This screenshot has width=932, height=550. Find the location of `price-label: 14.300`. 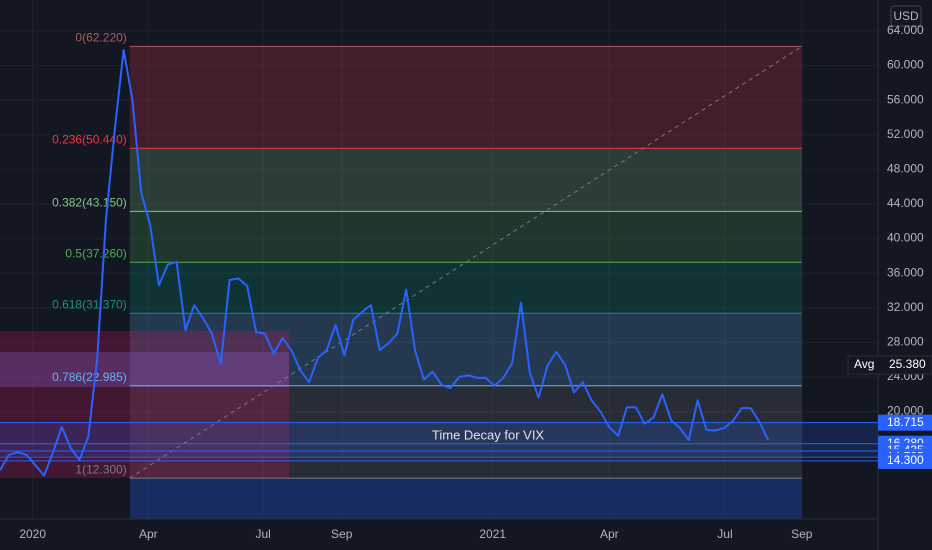

price-label: 14.300 is located at coordinates (905, 460).